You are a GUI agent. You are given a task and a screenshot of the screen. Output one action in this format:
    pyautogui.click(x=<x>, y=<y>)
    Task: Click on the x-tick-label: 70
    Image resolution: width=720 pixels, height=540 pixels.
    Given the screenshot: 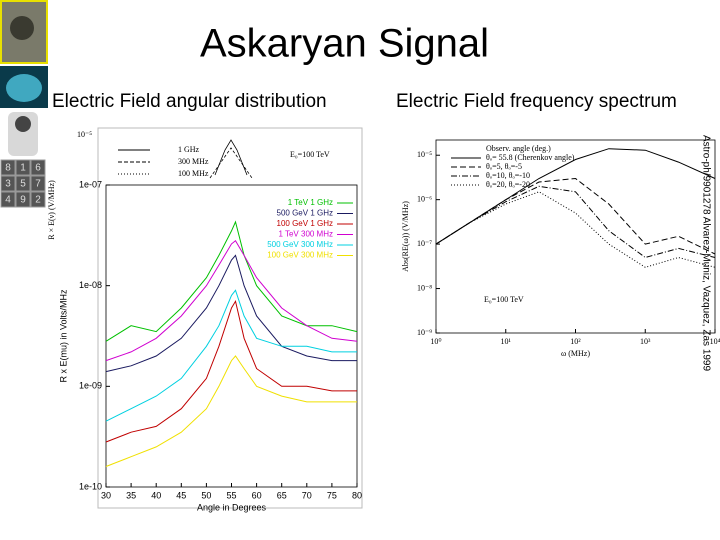 What is the action you would take?
    pyautogui.click(x=307, y=495)
    